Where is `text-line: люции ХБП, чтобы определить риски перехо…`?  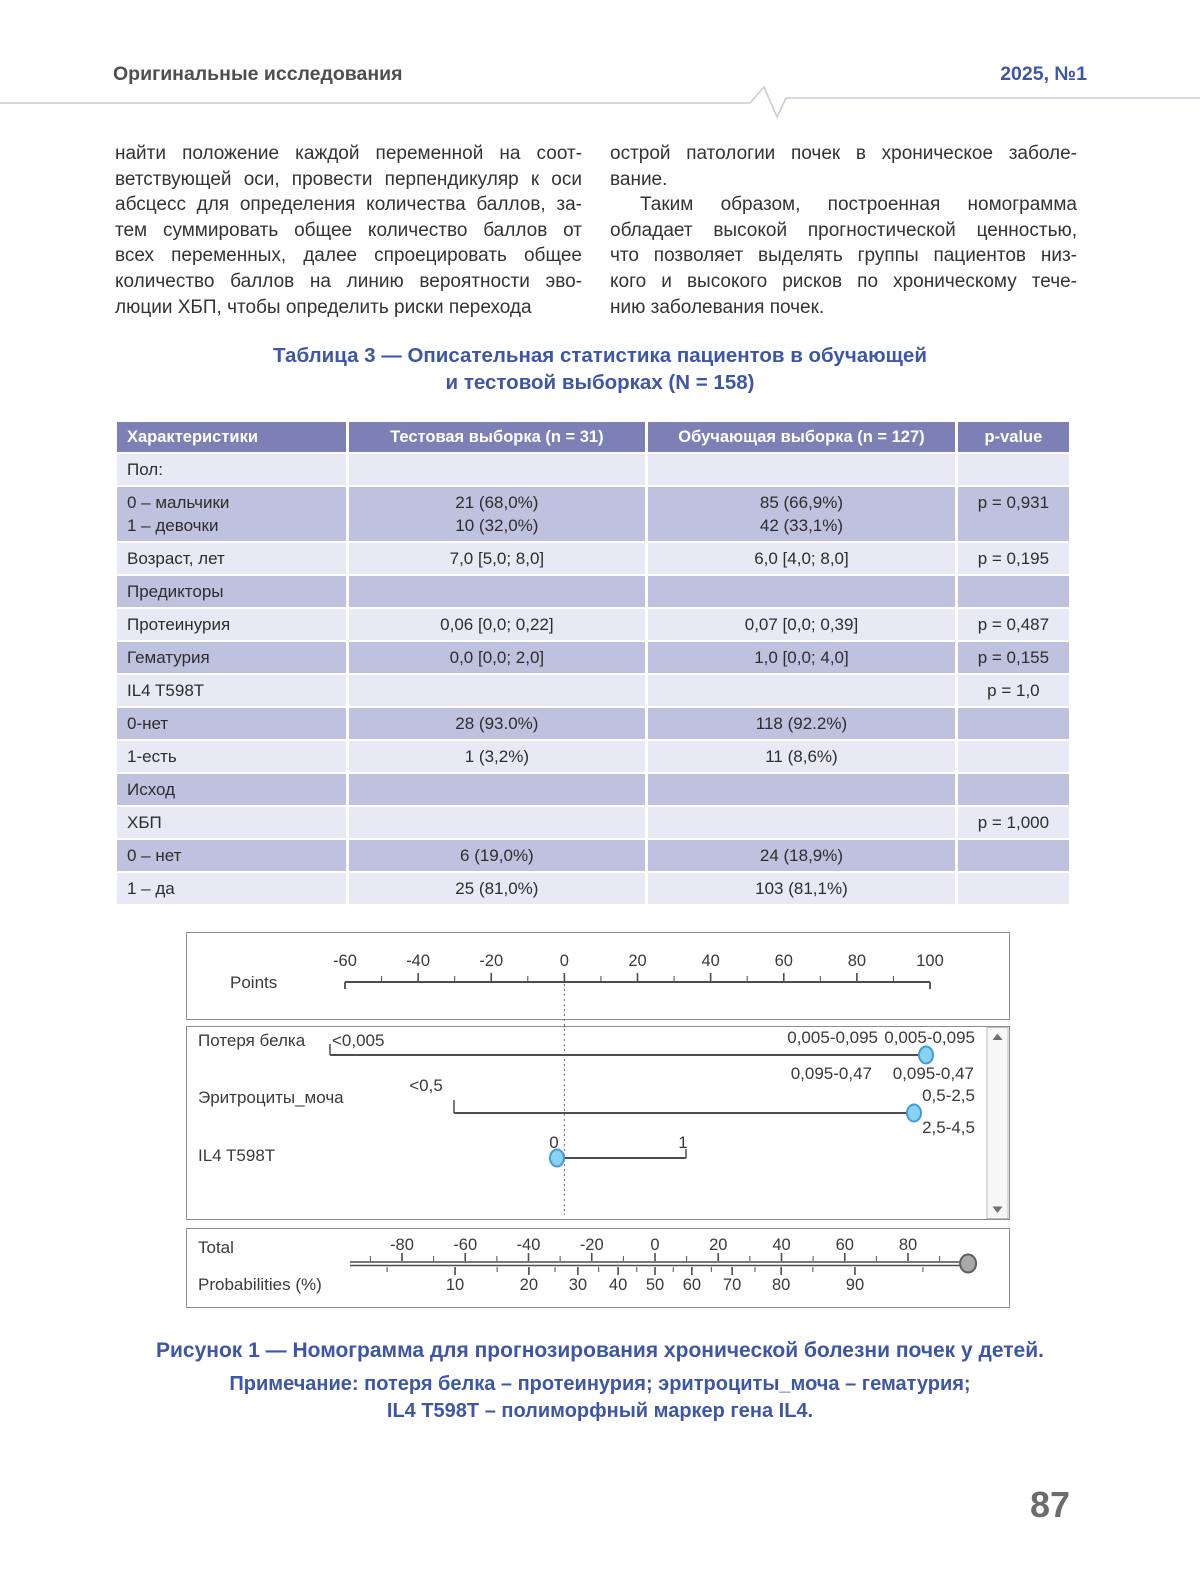 text-line: люции ХБП, чтобы определить риски перехо… is located at coordinates (323, 307).